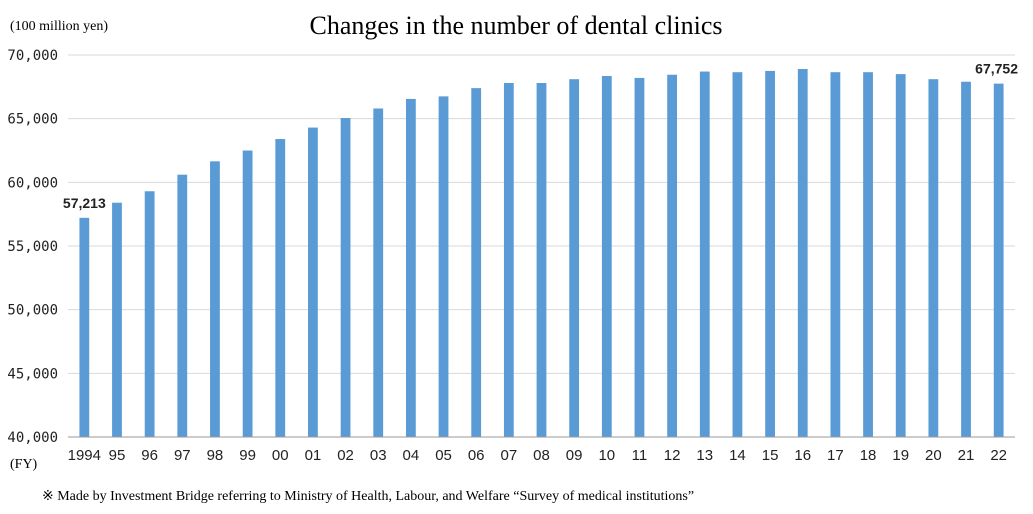 Image resolution: width=1033 pixels, height=514 pixels. What do you see at coordinates (515, 25) in the screenshot?
I see `chart-title: Changes in the number of dental clinics` at bounding box center [515, 25].